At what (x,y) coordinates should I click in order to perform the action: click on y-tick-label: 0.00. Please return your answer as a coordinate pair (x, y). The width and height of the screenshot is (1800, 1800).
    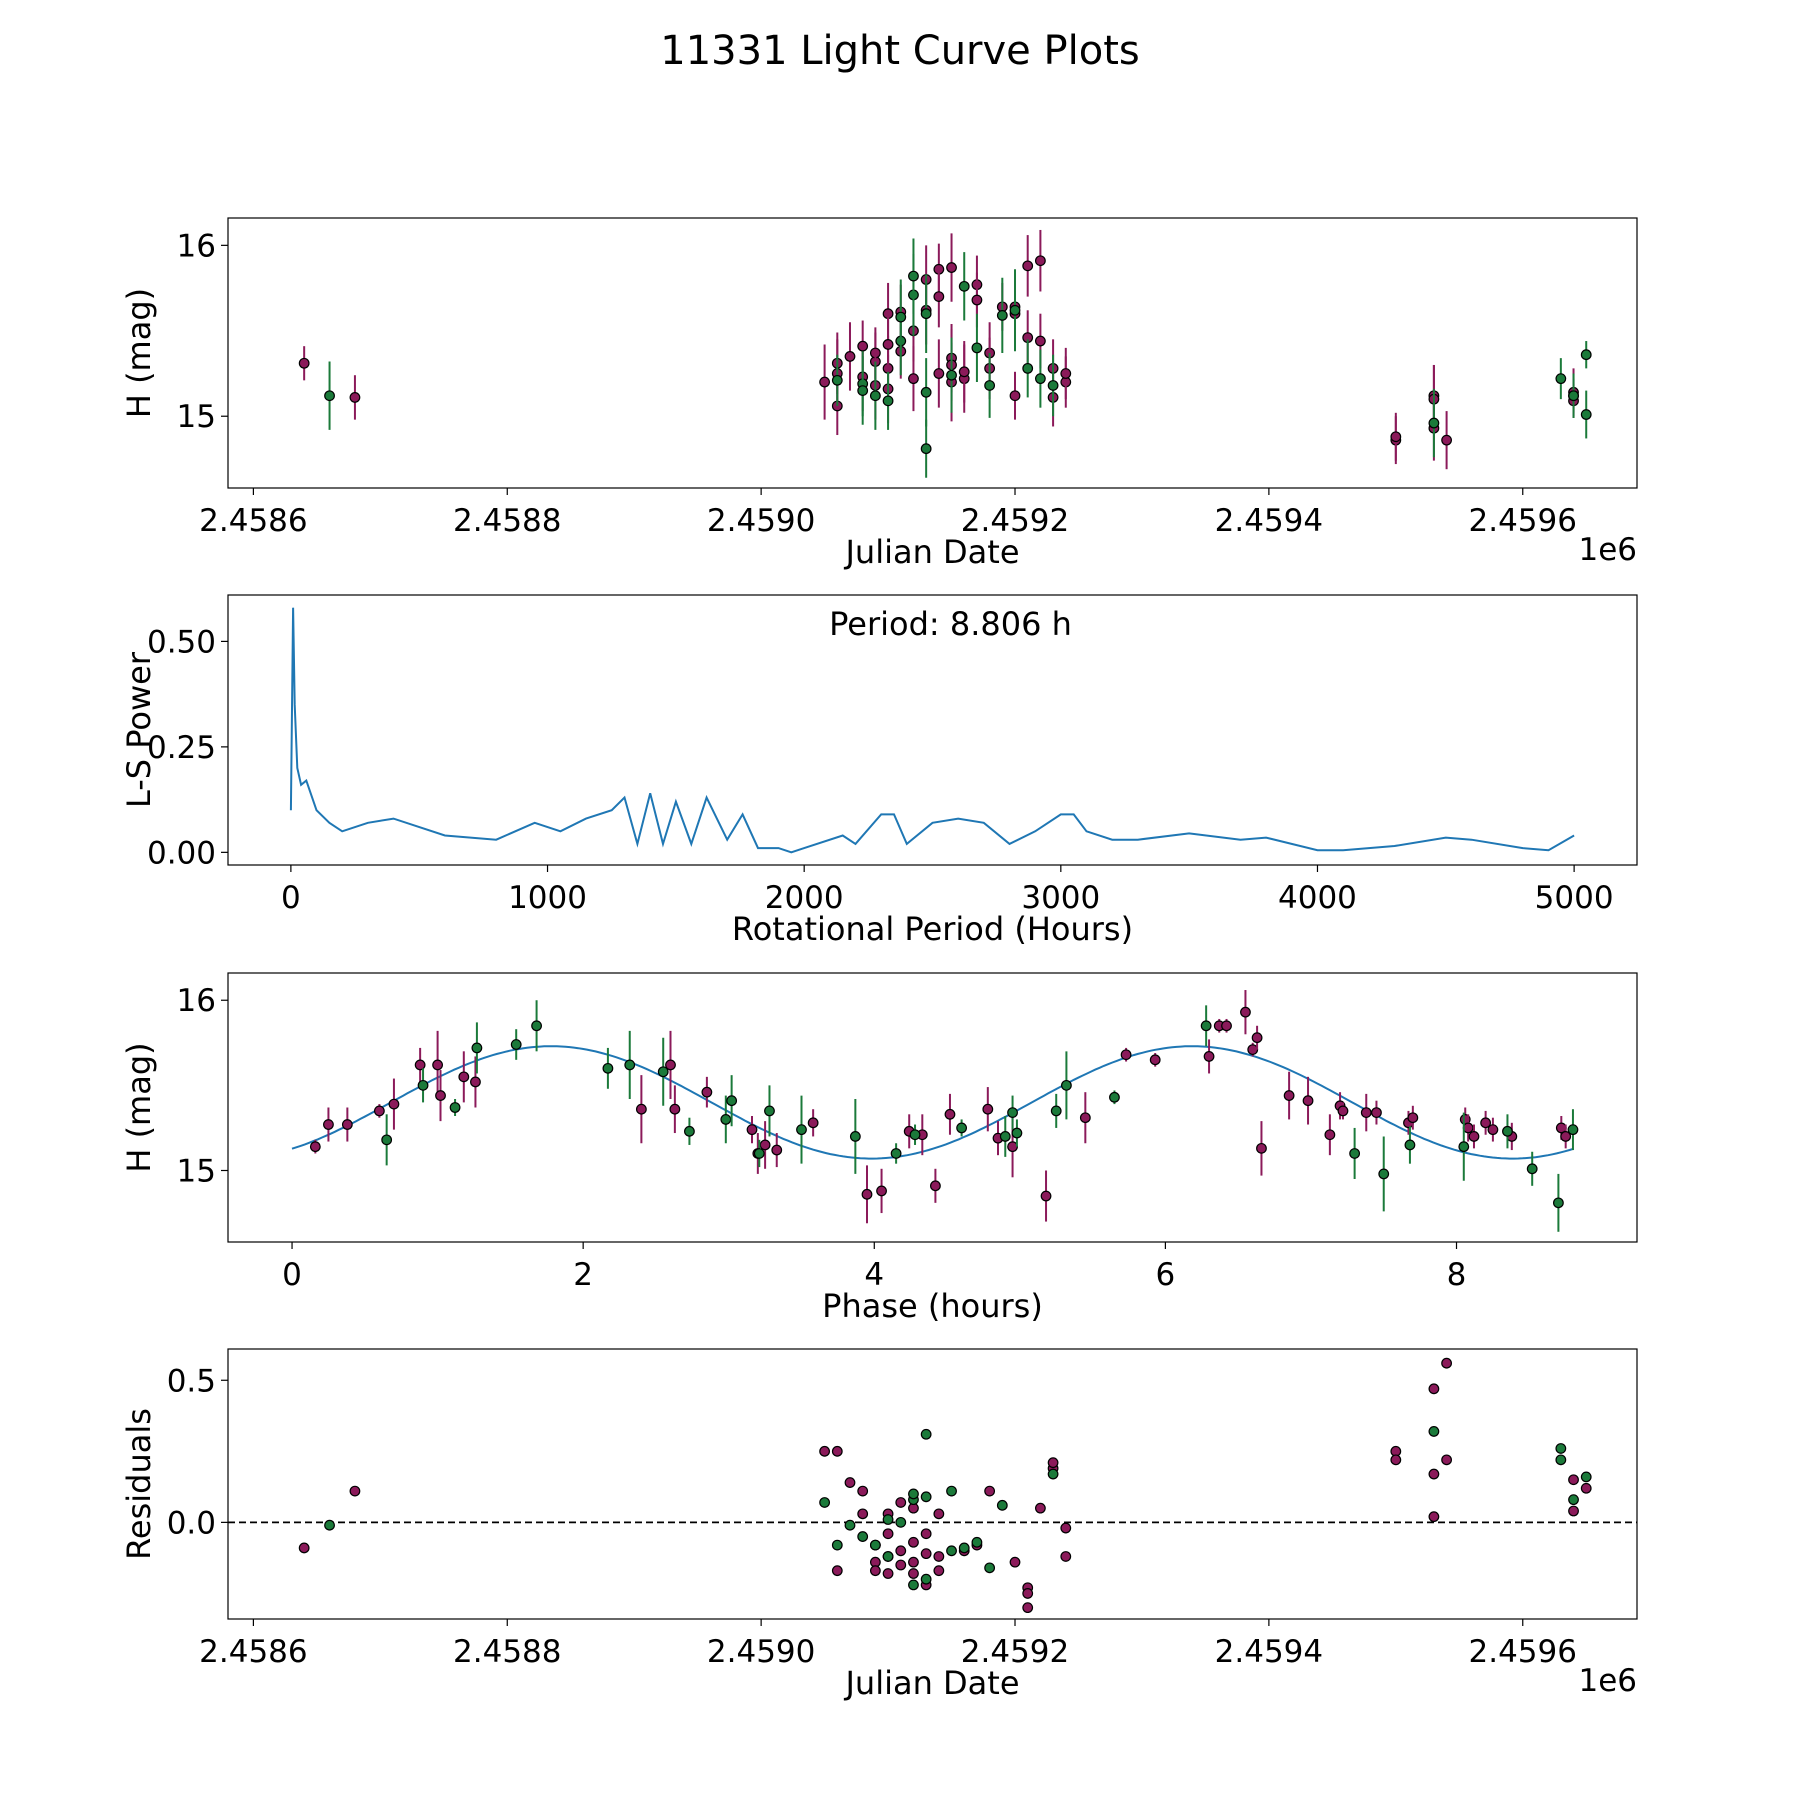
    Looking at the image, I should click on (181, 853).